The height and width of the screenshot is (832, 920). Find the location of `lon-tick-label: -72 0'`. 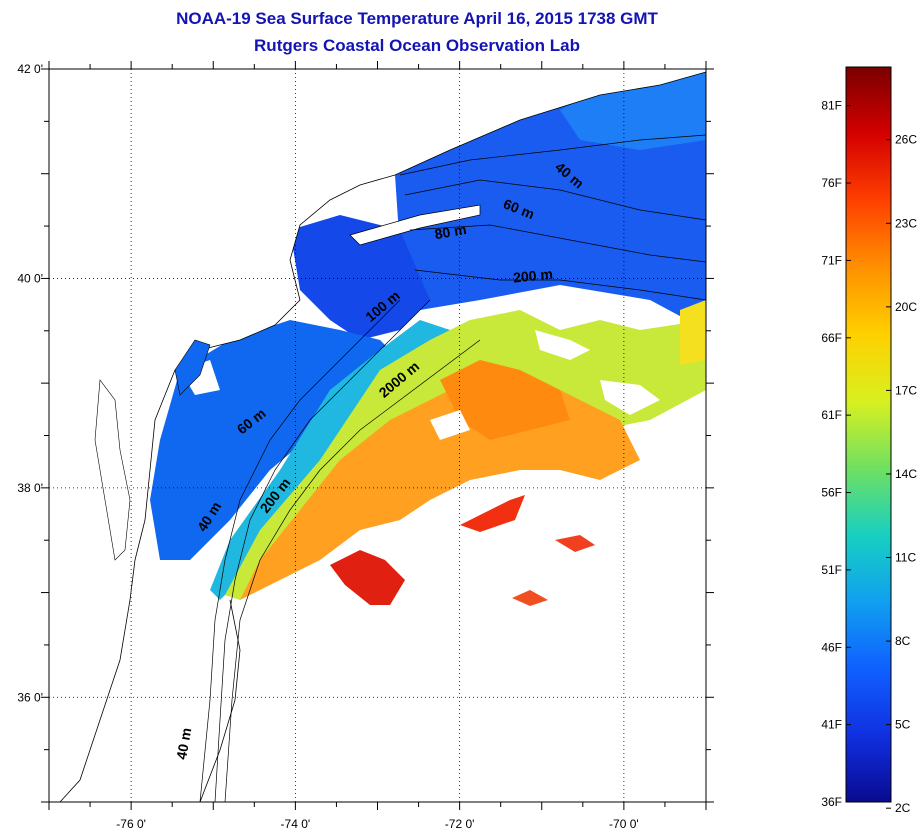

lon-tick-label: -72 0' is located at coordinates (460, 824).